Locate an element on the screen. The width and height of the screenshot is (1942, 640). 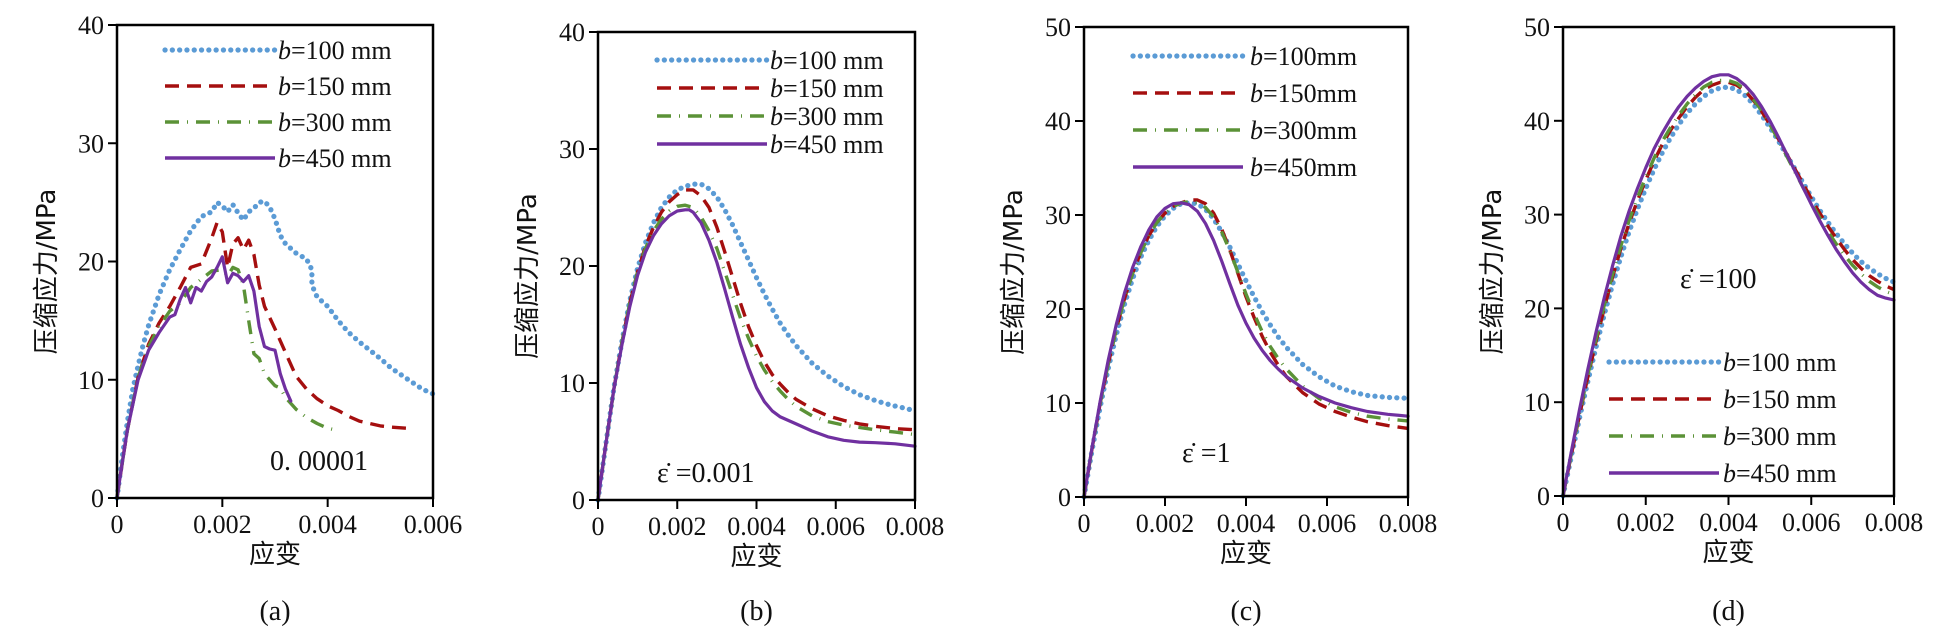
plot-frame is located at coordinates (1246, 262).